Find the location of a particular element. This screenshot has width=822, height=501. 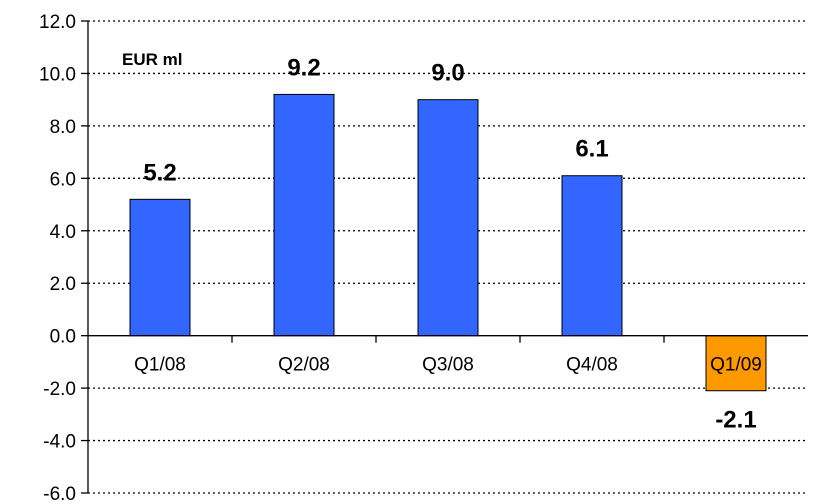

category-label: Q3/08 is located at coordinates (448, 365).